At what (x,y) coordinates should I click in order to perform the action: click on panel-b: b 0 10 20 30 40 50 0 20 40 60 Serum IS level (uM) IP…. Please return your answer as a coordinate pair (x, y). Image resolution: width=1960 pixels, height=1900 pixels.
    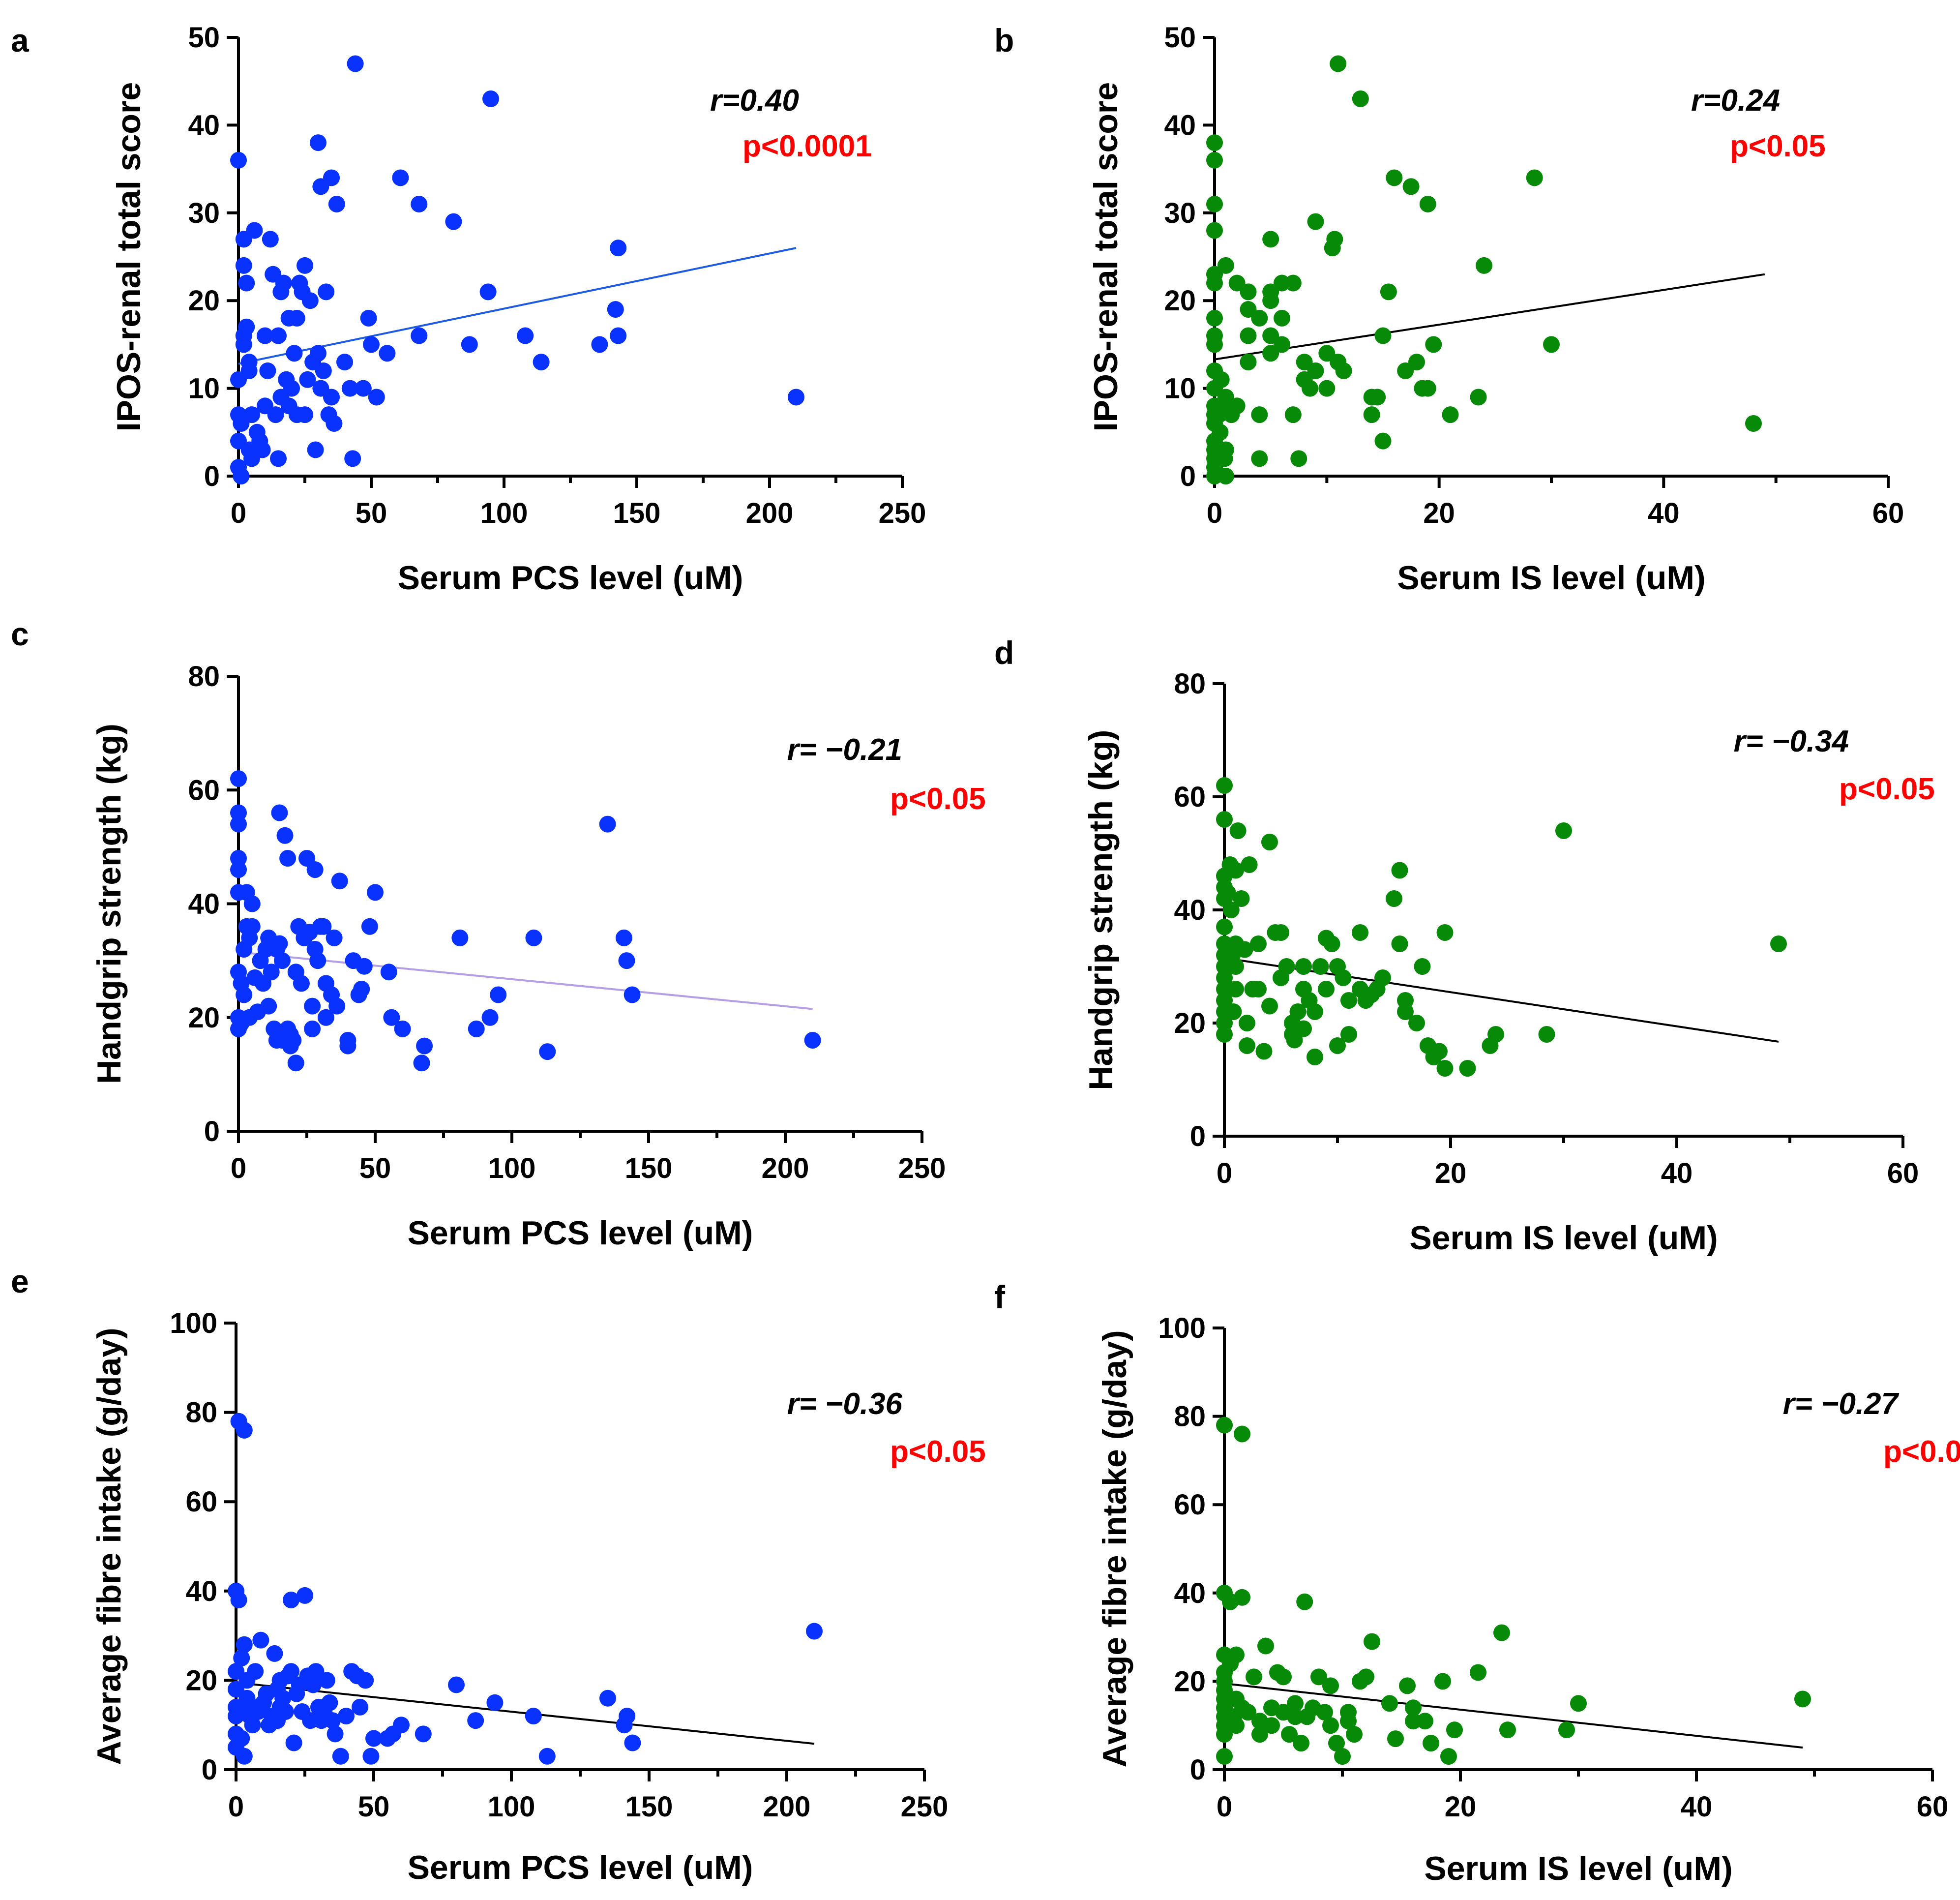
    Looking at the image, I should click on (1449, 309).